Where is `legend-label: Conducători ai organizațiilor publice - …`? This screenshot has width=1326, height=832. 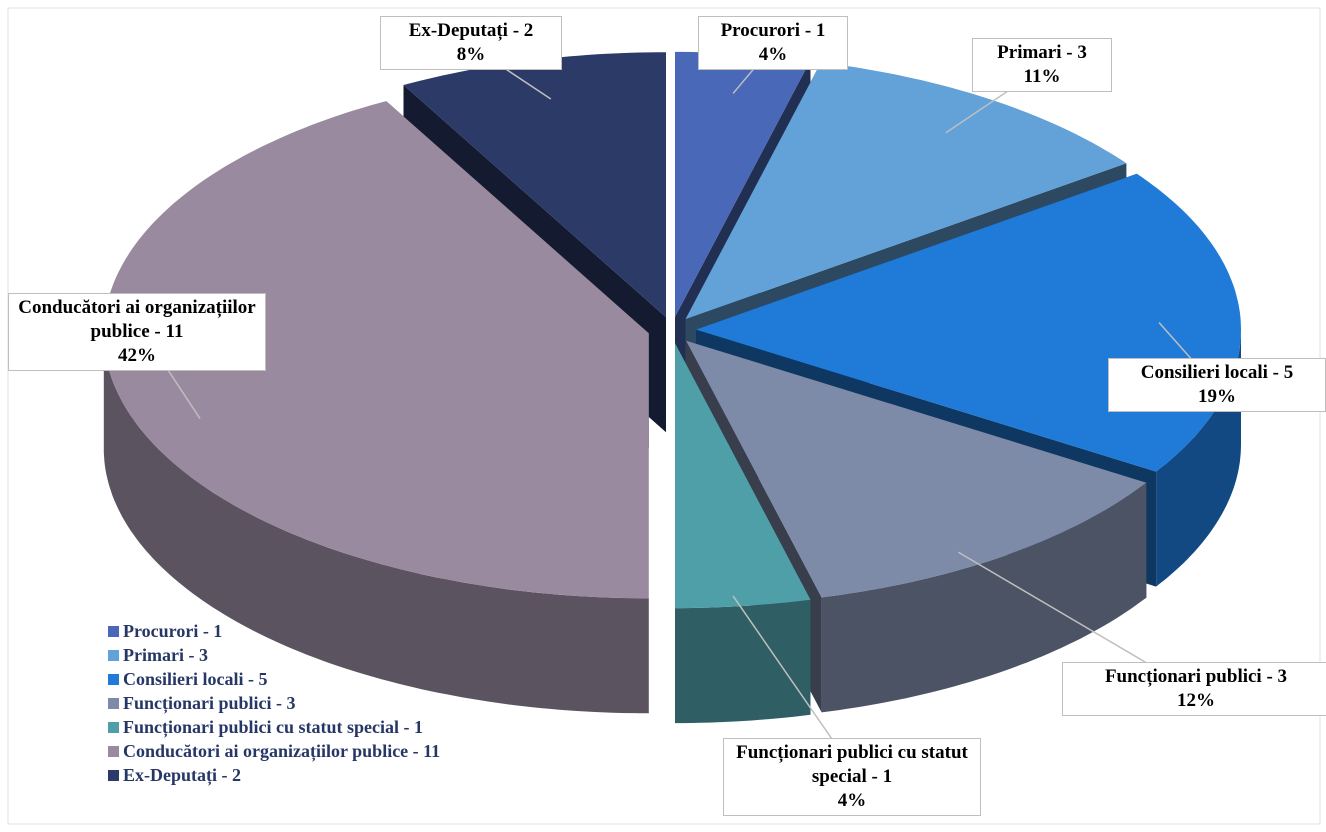
legend-label: Conducători ai organizațiilor publice - … is located at coordinates (282, 751).